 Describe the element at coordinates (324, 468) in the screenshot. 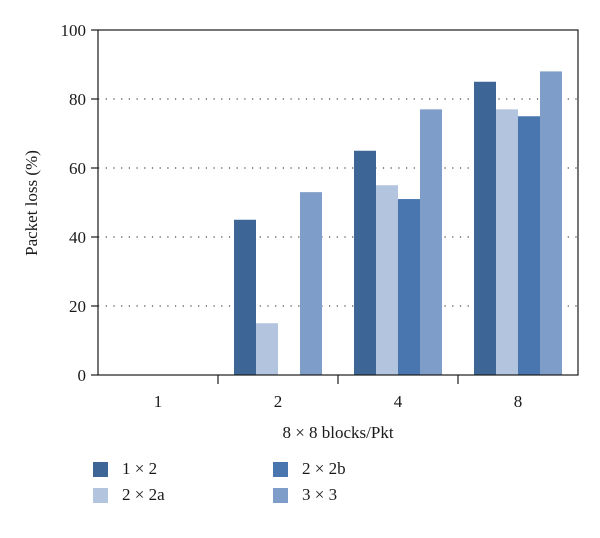

I see `legend-label: 2 × 2b` at that location.